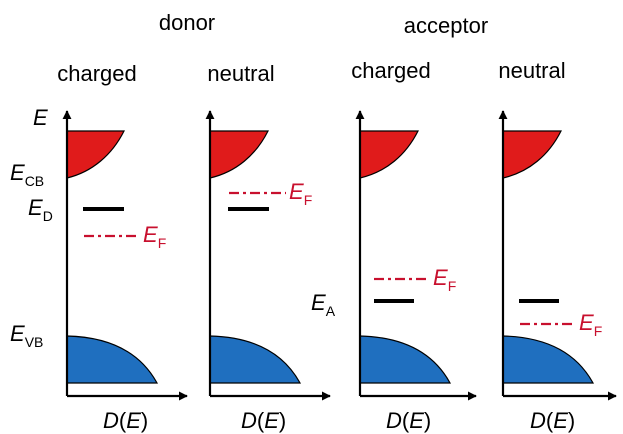  Describe the element at coordinates (187, 22) in the screenshot. I see `group-label-donor: donor` at that location.